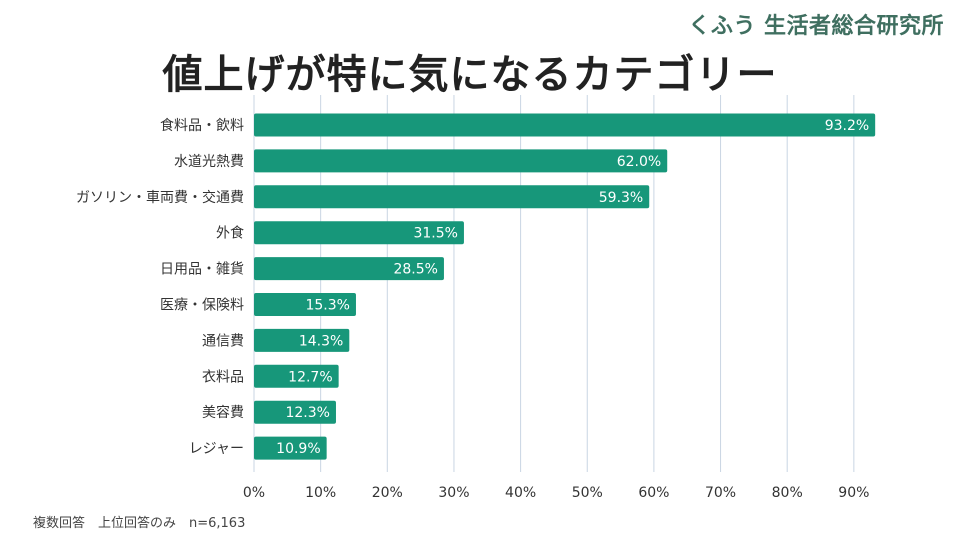  What do you see at coordinates (720, 493) in the screenshot?
I see `x-tick-label: 70%` at bounding box center [720, 493].